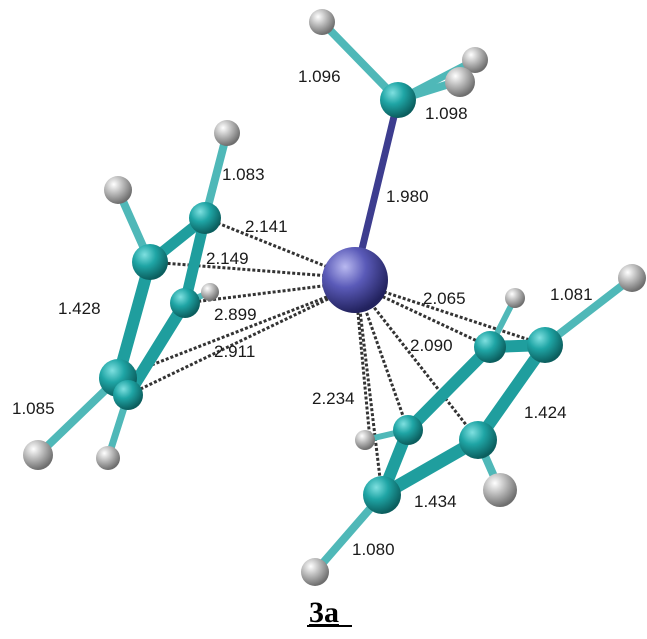  What do you see at coordinates (360, 61) in the screenshot?
I see `bond-methyl-h1` at bounding box center [360, 61].